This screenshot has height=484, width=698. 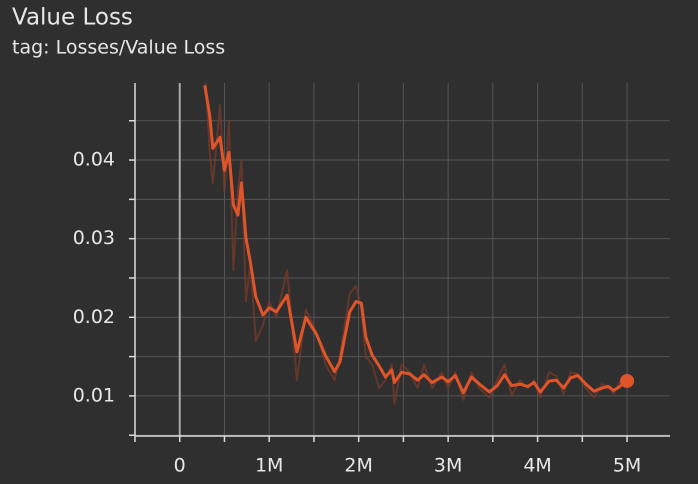 I want to click on y-tick-label: 0.04, so click(x=94, y=160).